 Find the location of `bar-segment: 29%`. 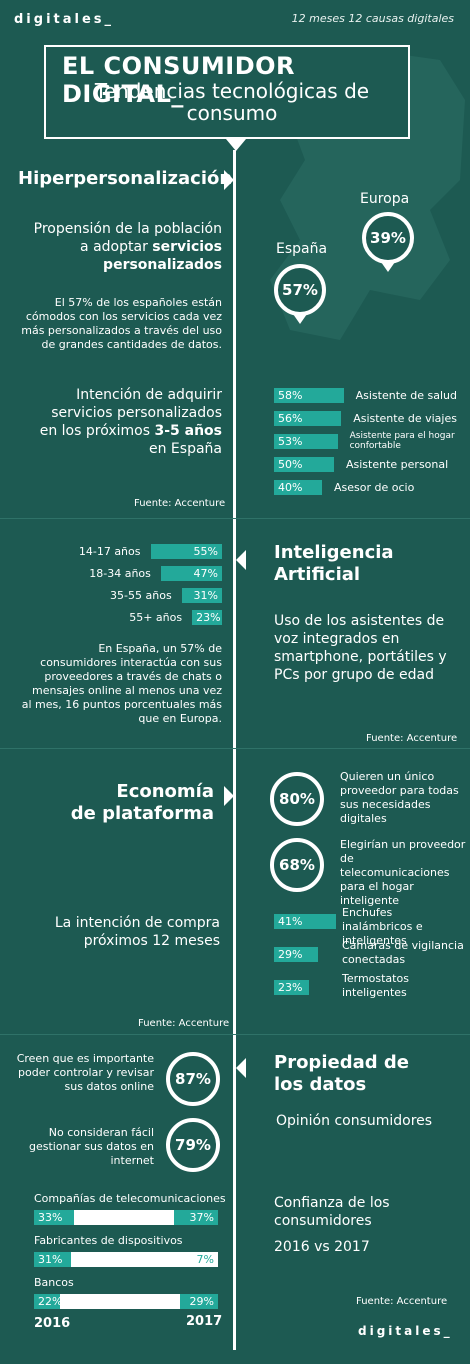

bar-segment: 29% is located at coordinates (296, 954).